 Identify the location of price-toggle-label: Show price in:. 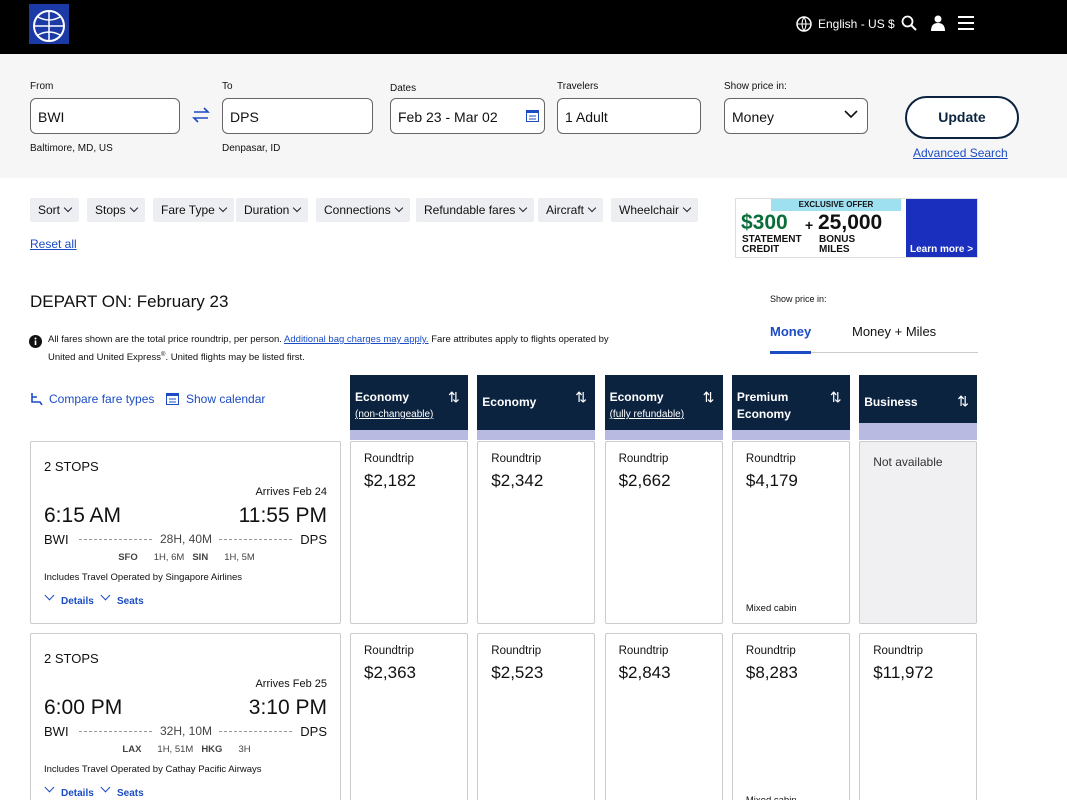
(798, 299).